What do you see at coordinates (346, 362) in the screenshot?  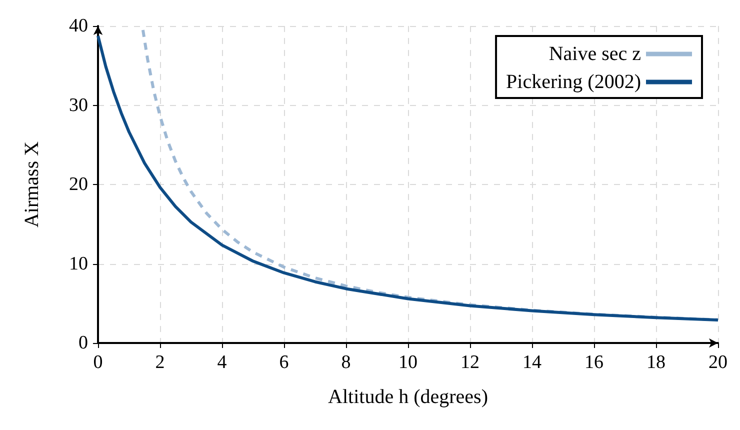 I see `x-tick-label: 8` at bounding box center [346, 362].